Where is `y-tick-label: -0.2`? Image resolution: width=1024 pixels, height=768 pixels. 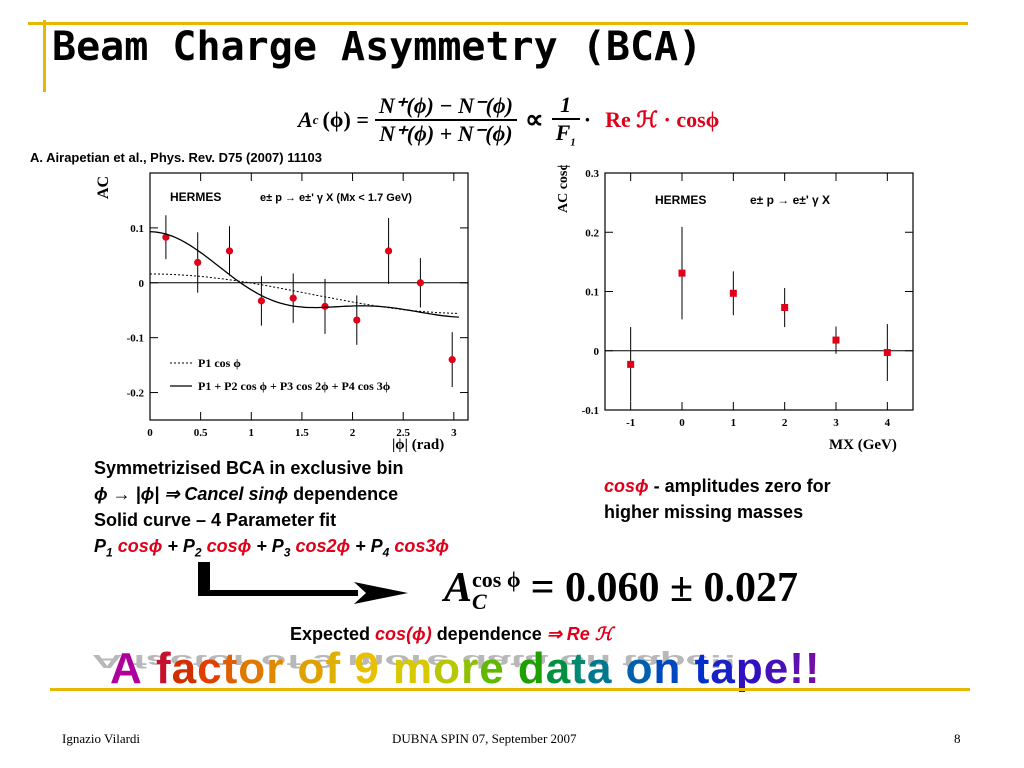
y-tick-label: -0.2 is located at coordinates (136, 394).